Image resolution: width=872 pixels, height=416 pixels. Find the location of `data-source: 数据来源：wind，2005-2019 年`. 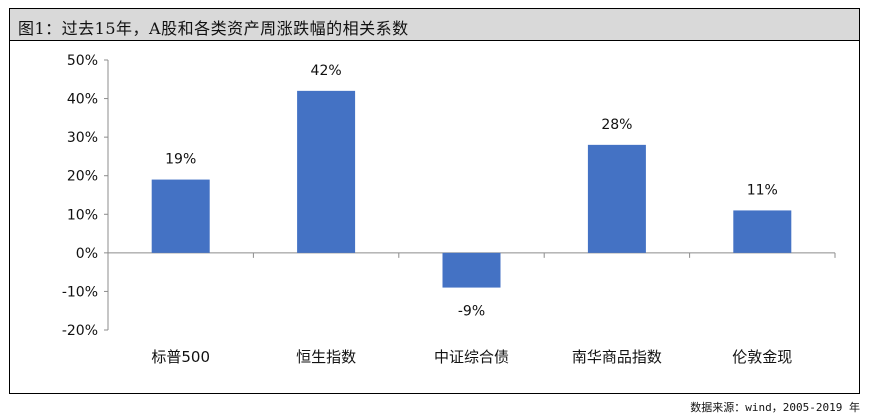

data-source: 数据来源：wind，2005-2019 年 is located at coordinates (775, 407).